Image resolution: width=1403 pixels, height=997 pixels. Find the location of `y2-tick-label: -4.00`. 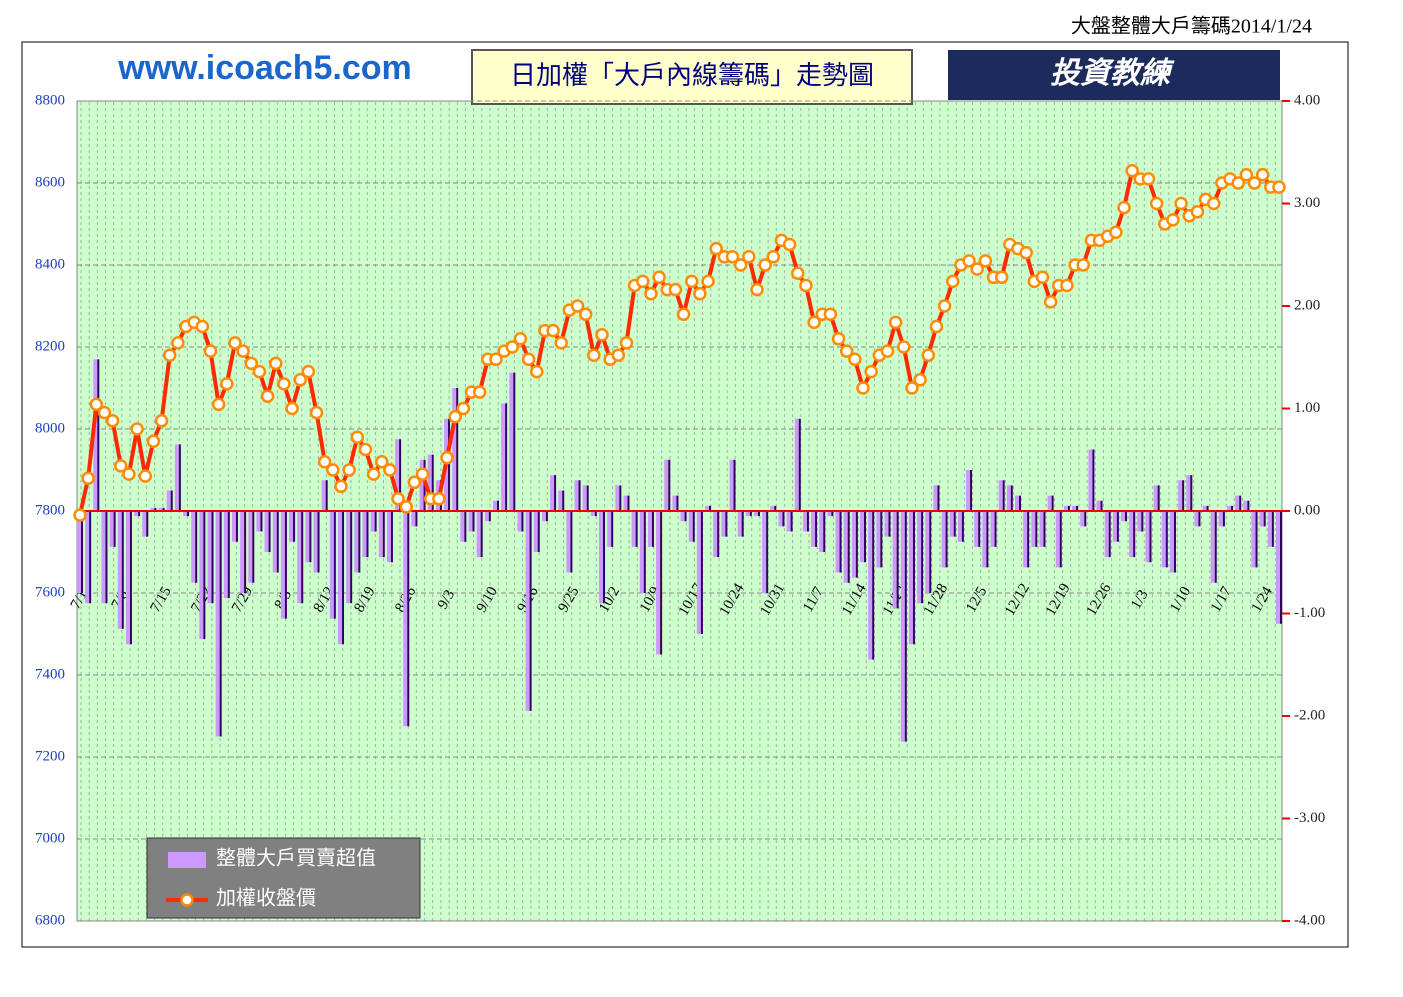

y2-tick-label: -4.00 is located at coordinates (1309, 920).